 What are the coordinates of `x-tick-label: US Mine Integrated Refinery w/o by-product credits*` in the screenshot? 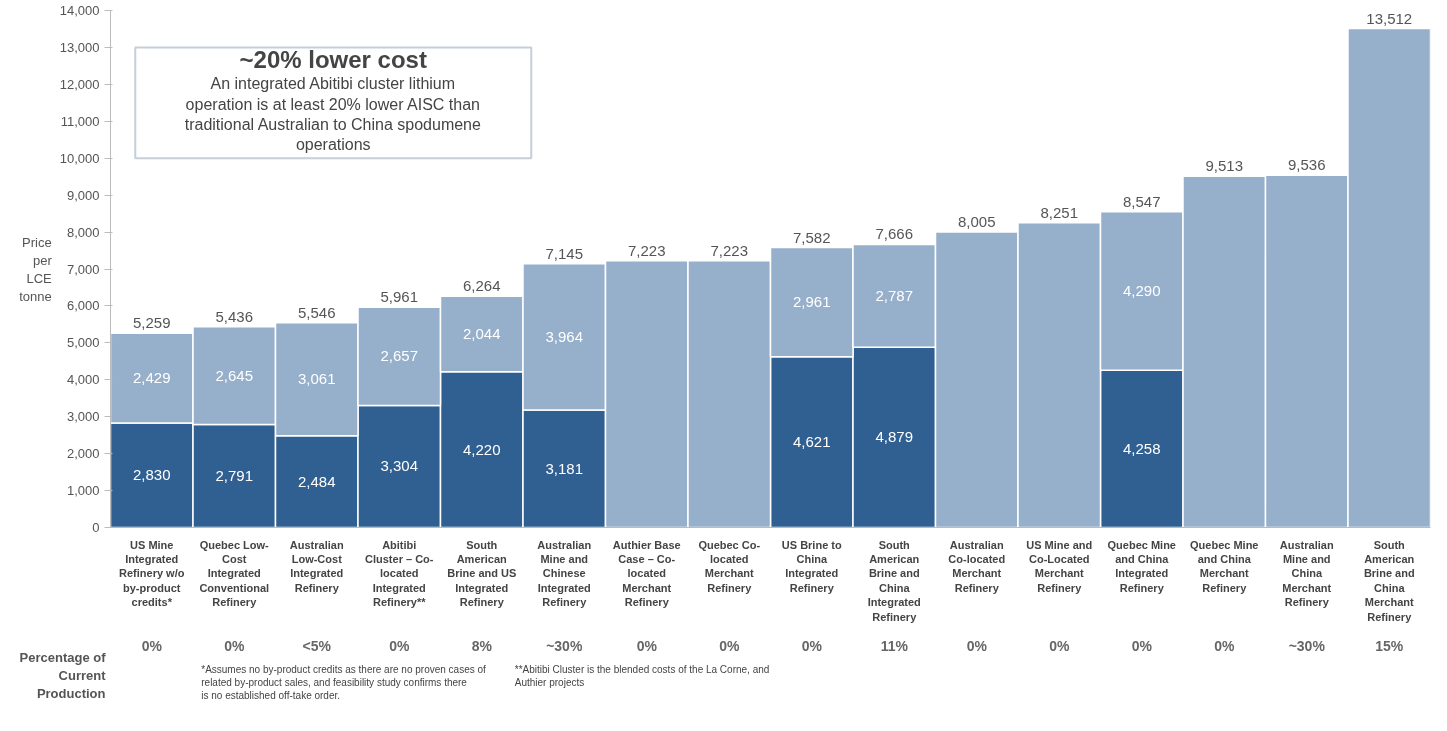 It's located at (152, 573).